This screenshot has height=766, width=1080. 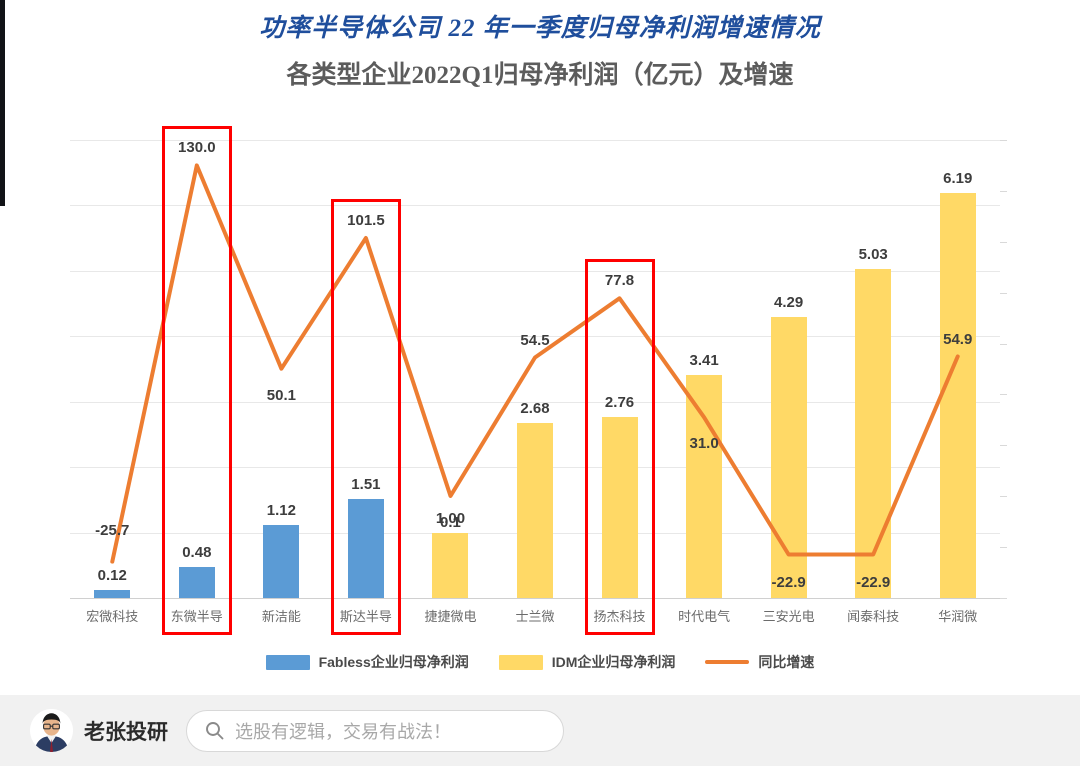 I want to click on x-axis-category-label: 东微半导, so click(x=196, y=616).